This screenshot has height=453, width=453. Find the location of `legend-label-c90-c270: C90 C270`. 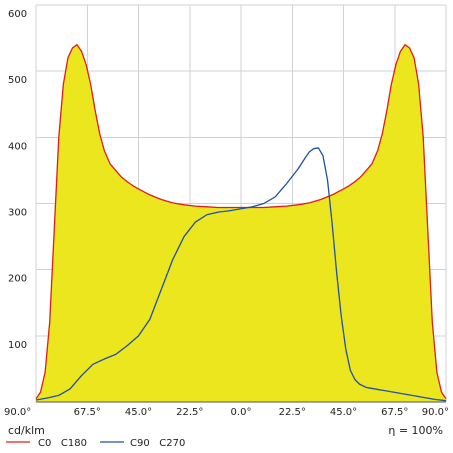

legend-label-c90-c270: C90 C270 is located at coordinates (157, 443).